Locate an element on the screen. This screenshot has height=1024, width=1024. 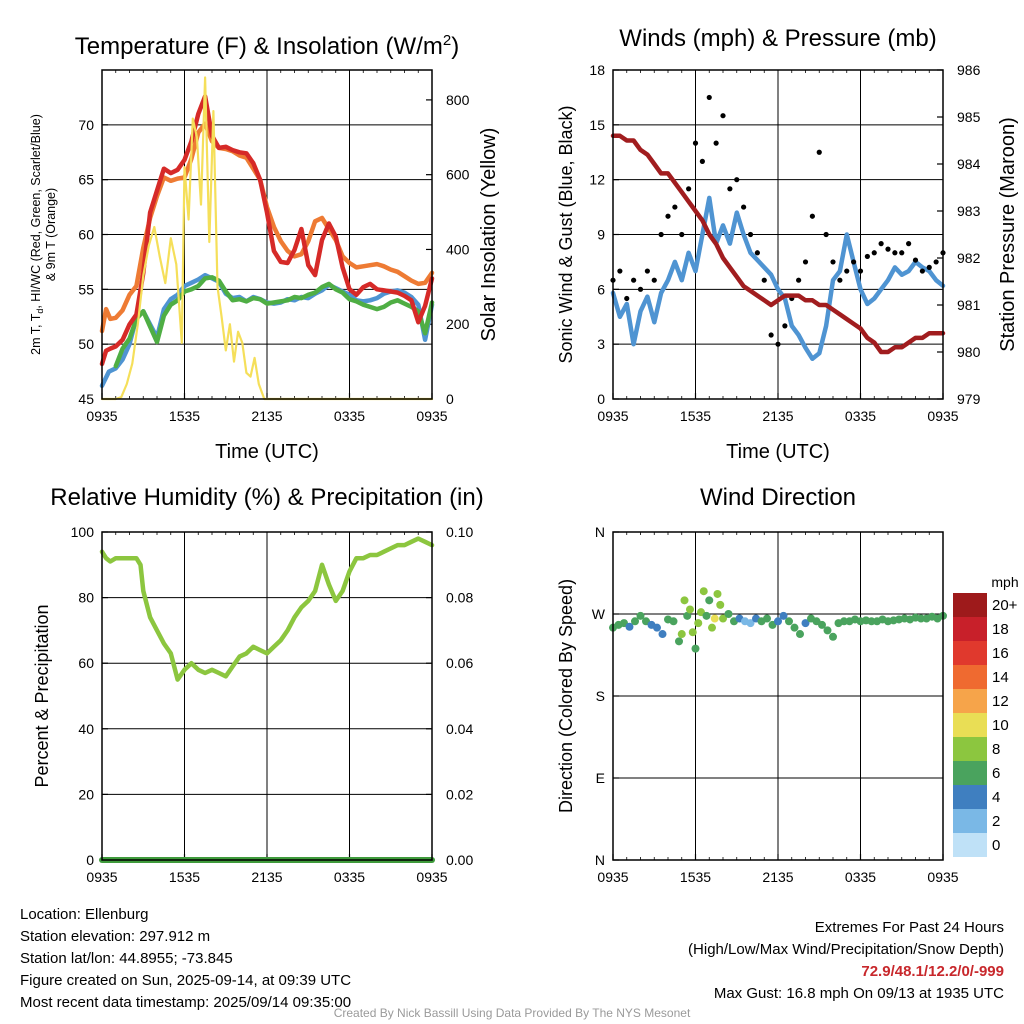
y2-axis-label: Station Pressure (Maroon) is located at coordinates (1008, 234).